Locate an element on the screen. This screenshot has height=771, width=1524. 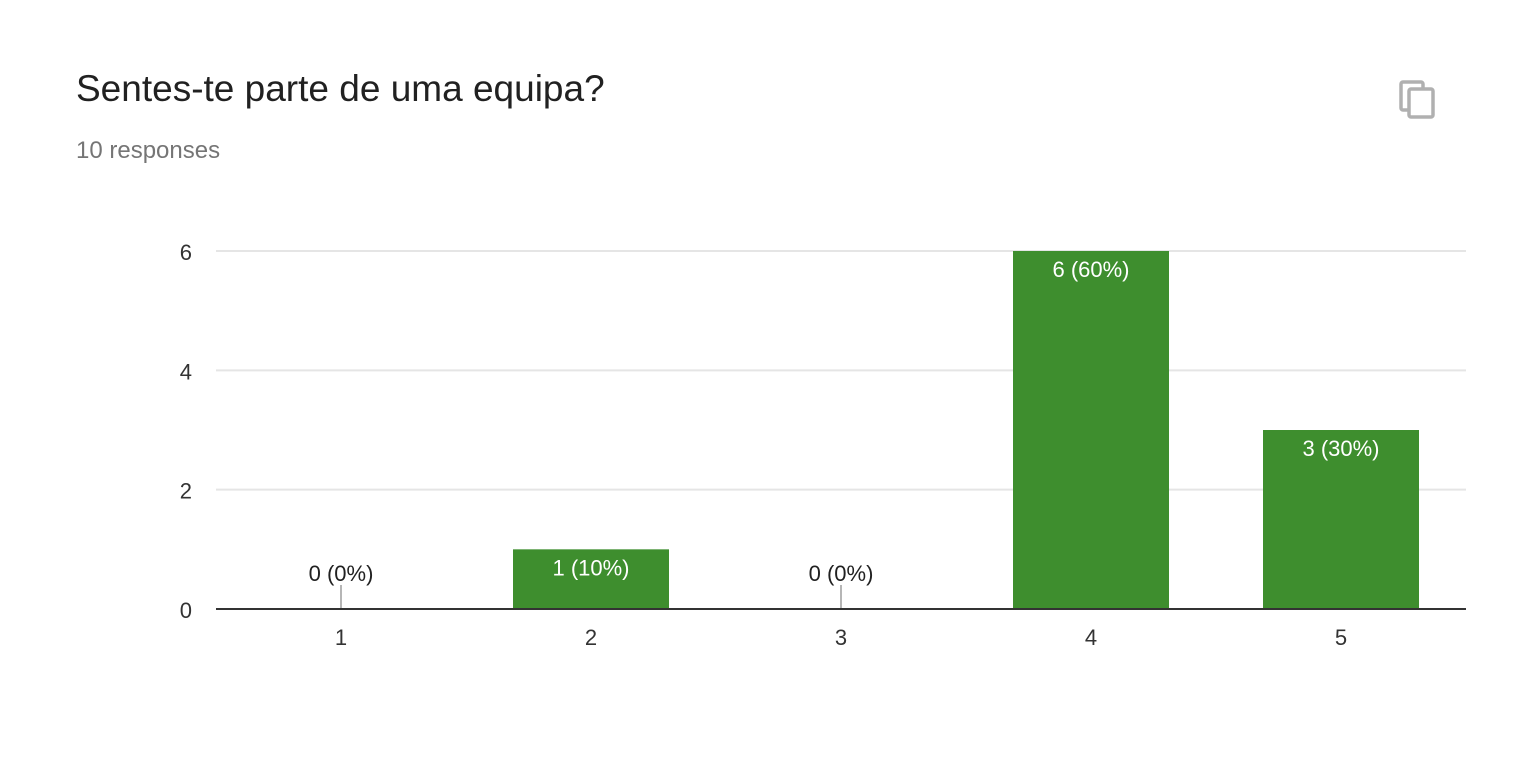
copy-chart-button is located at coordinates (1418, 98).